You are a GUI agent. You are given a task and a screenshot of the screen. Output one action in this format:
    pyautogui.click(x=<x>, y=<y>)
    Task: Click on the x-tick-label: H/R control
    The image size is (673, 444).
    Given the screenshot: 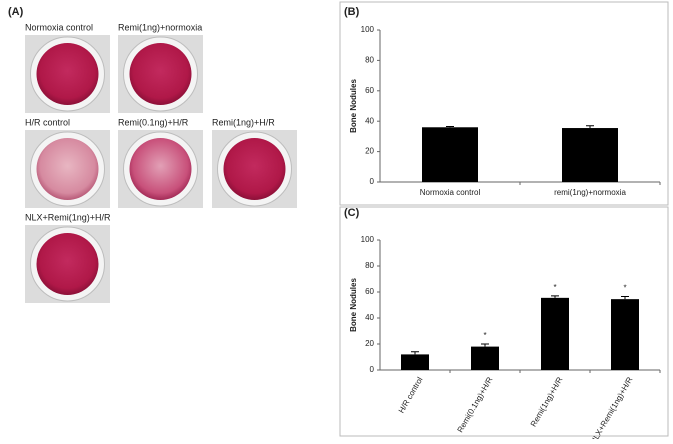 What is the action you would take?
    pyautogui.click(x=411, y=394)
    